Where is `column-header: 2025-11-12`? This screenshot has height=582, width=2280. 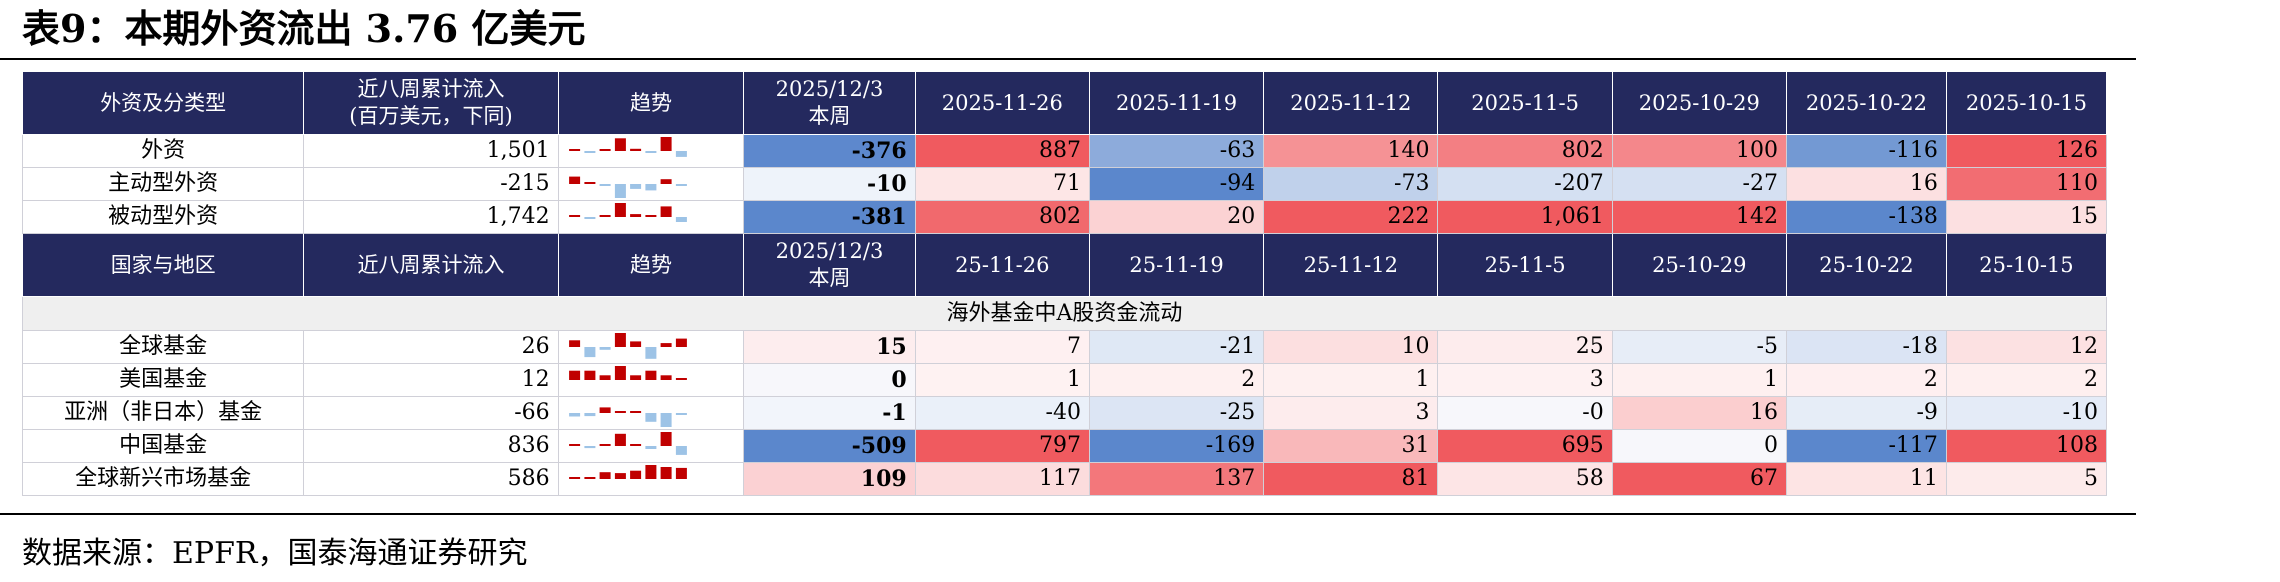 column-header: 2025-11-12 is located at coordinates (1351, 103).